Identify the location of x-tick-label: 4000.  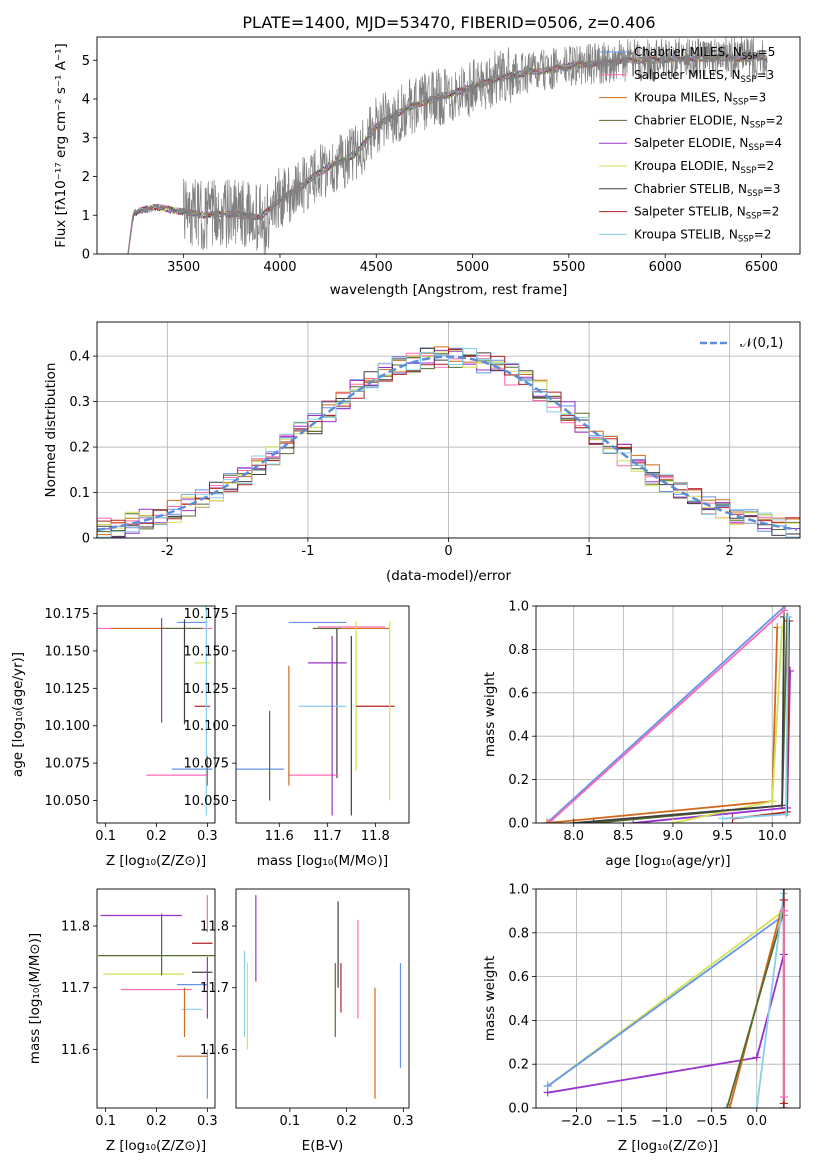
(279, 267).